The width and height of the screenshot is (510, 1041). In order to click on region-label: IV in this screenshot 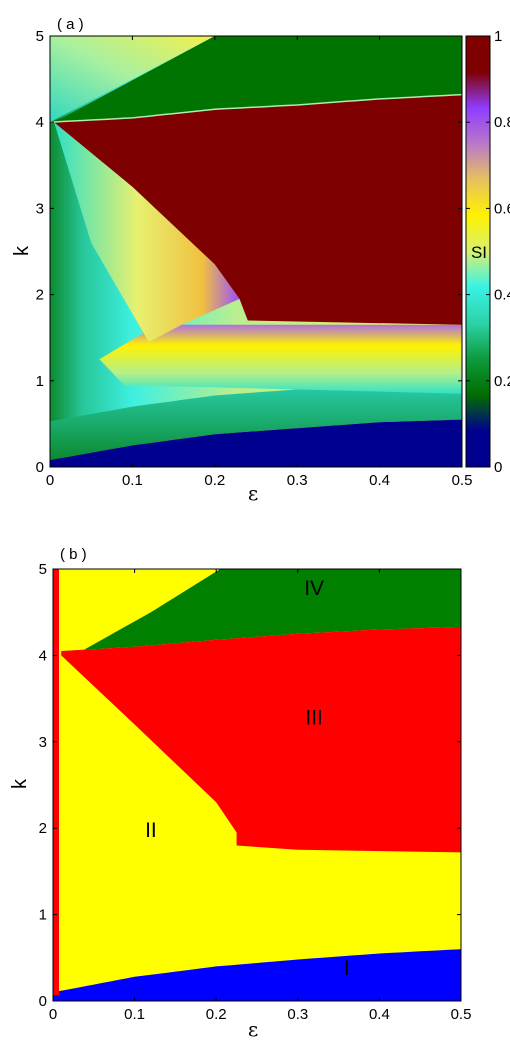, I will do `click(314, 588)`.